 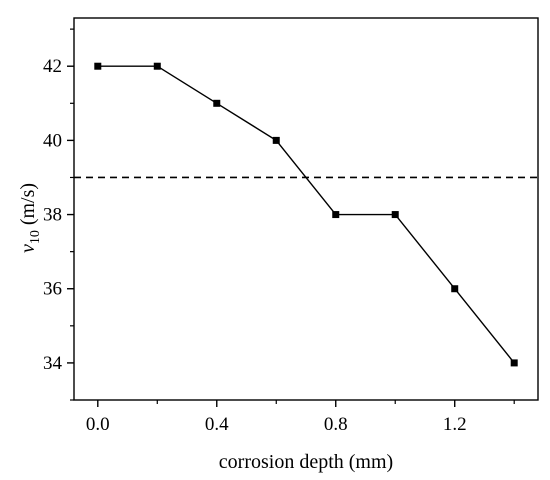 I want to click on y-tick-label: 38, so click(x=52, y=215).